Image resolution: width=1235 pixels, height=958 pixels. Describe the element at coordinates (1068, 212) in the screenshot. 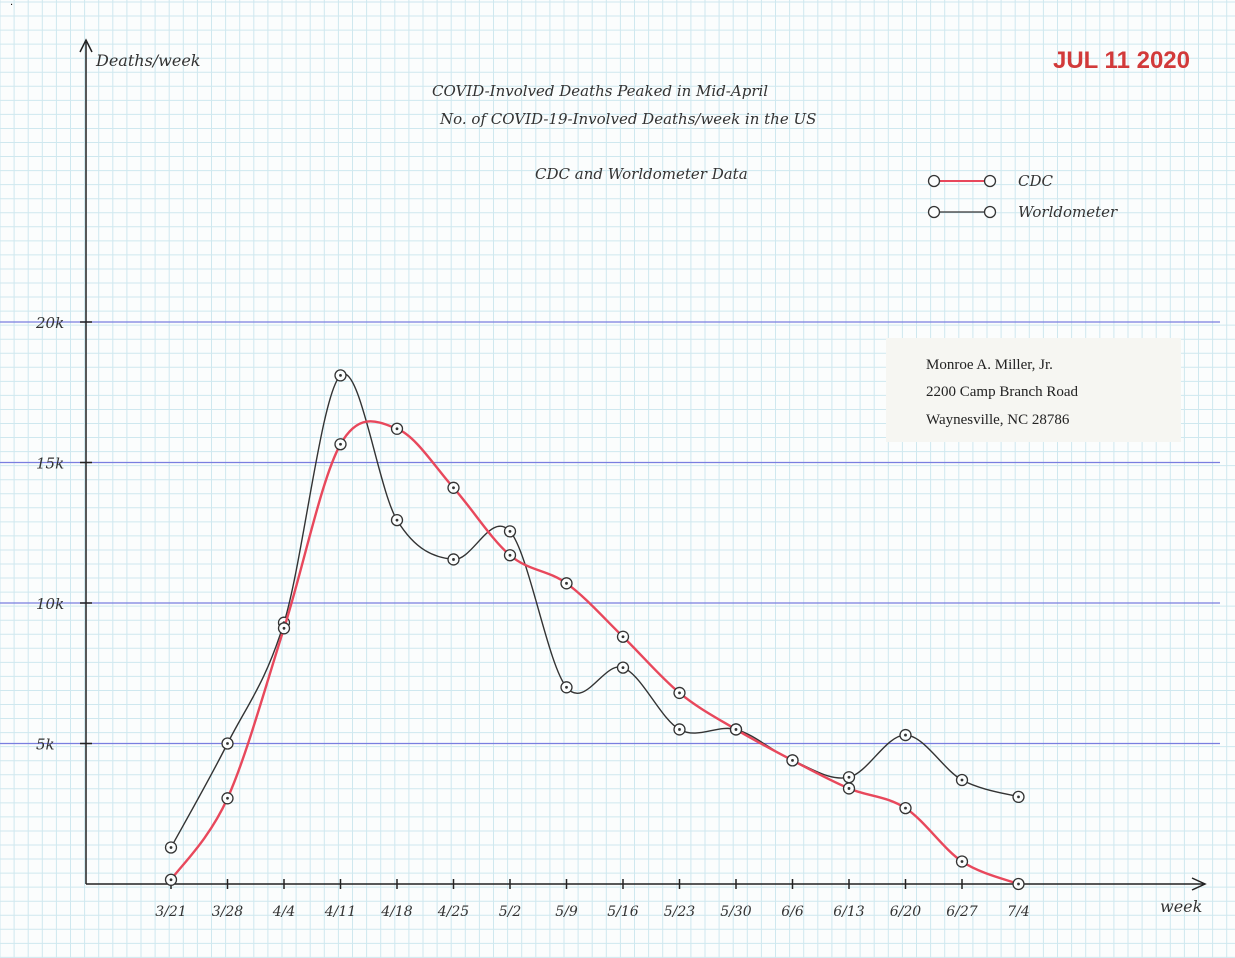

I see `legend-worldometer-label: Worldometer` at that location.